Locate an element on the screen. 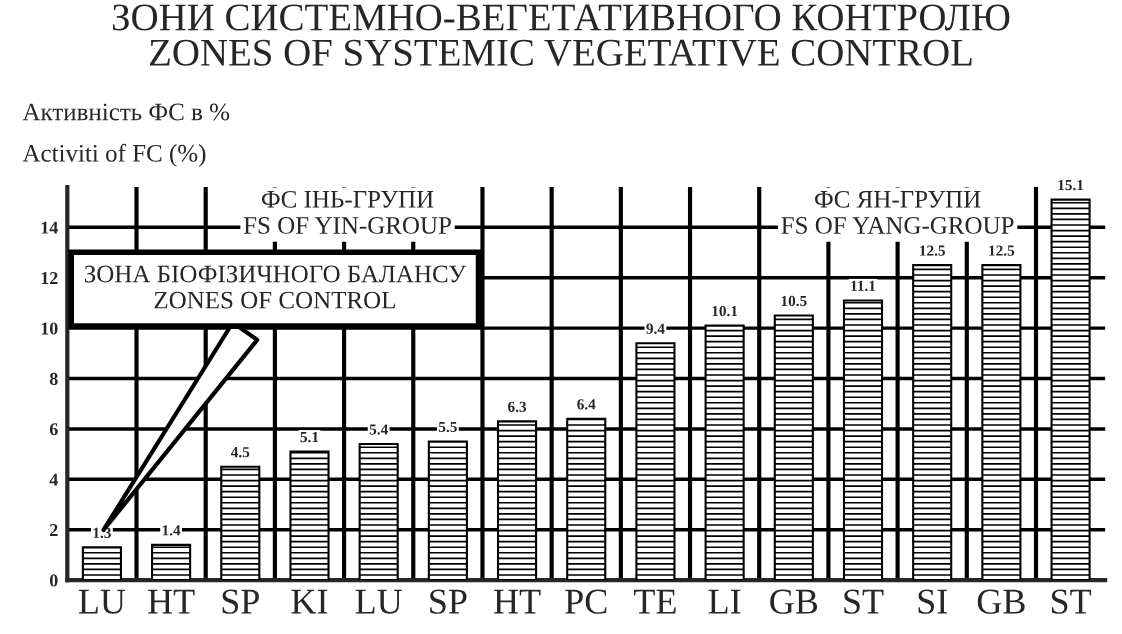 The image size is (1122, 634). x-tick-label: SI is located at coordinates (932, 601).